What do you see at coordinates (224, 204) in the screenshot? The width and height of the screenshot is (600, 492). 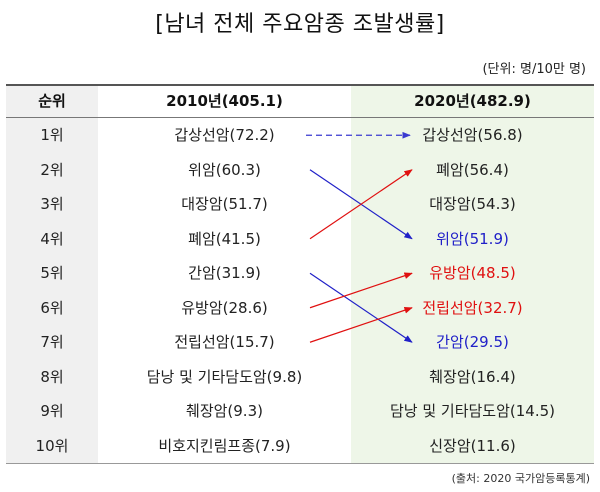 I see `cancer-2010-cell: 대장암(51.7)` at bounding box center [224, 204].